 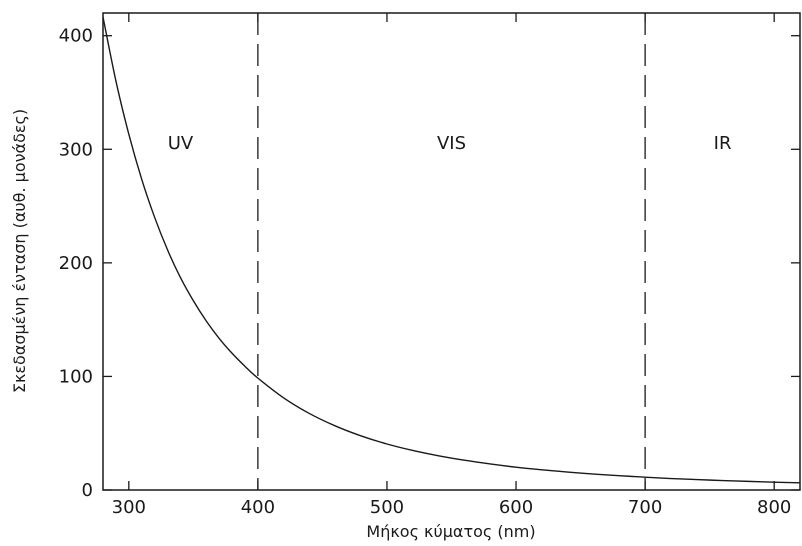 I want to click on region-label: UV, so click(x=181, y=143).